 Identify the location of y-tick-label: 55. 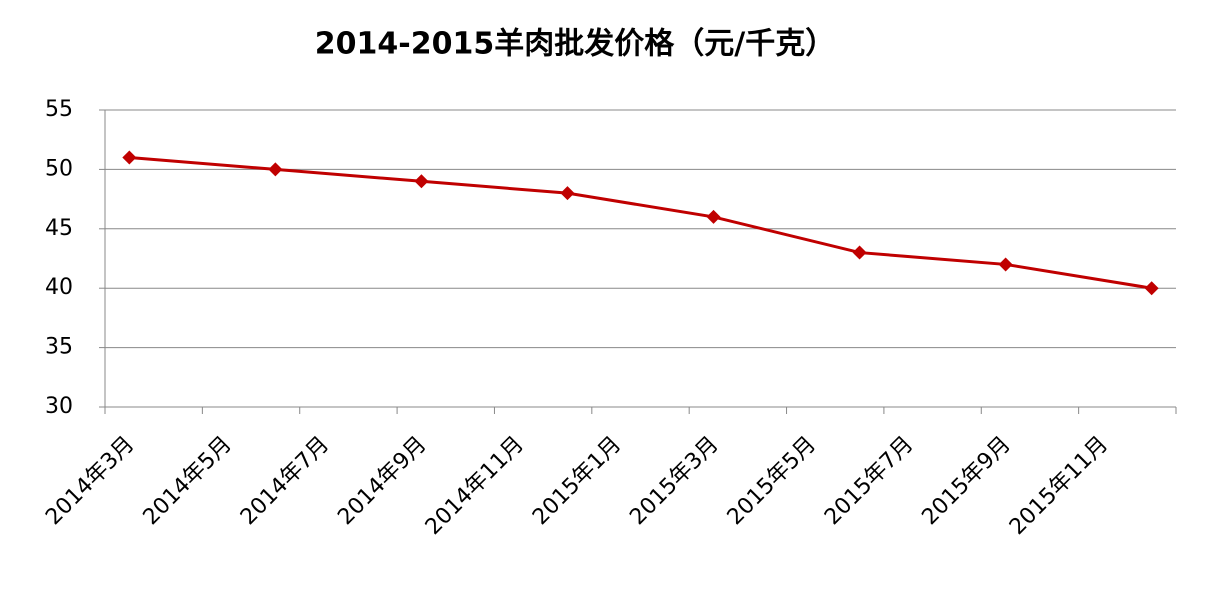
(59, 109).